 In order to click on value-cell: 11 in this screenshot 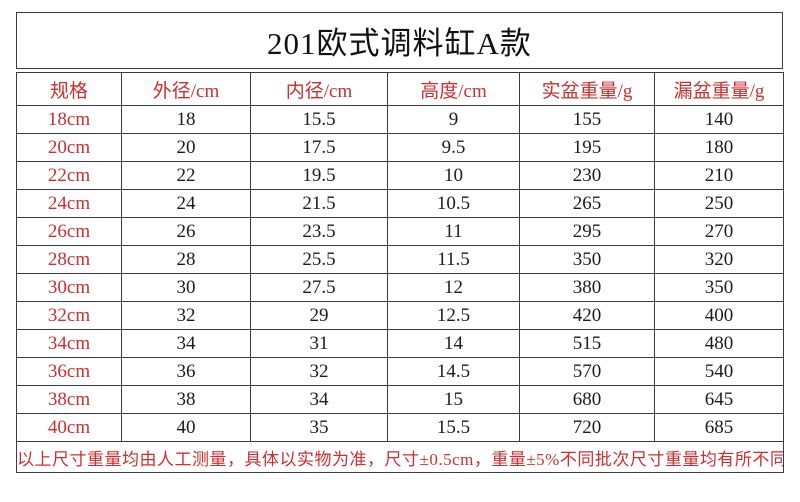, I will do `click(453, 231)`.